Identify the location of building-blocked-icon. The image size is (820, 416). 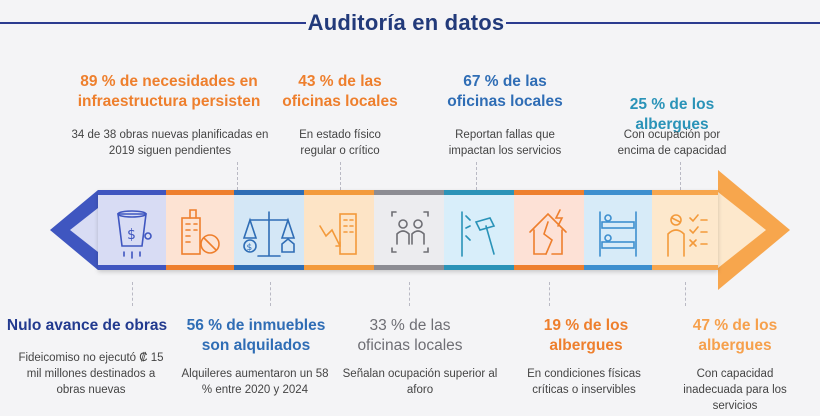
(200, 232).